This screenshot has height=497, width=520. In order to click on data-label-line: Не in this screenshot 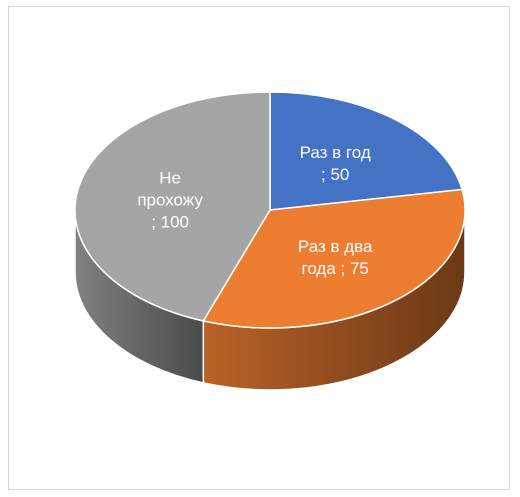, I will do `click(170, 177)`.